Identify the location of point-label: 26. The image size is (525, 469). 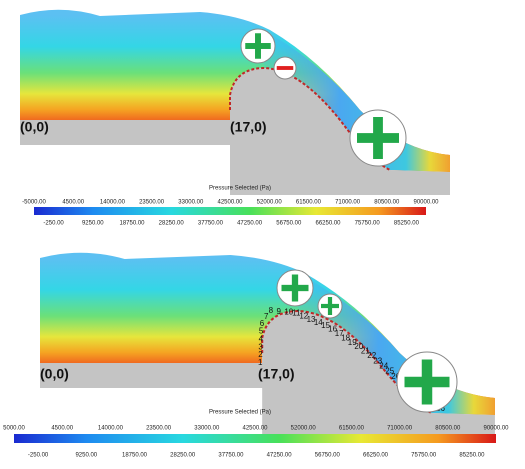
(395, 376).